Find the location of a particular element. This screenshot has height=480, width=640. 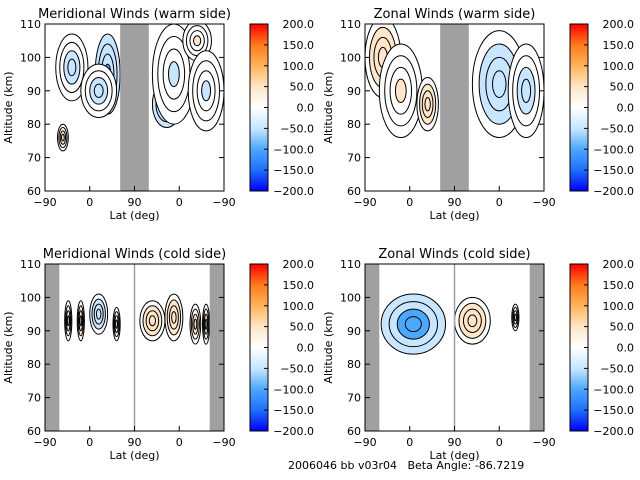

plot-title: Meridional Winds (cold side) is located at coordinates (134, 254).